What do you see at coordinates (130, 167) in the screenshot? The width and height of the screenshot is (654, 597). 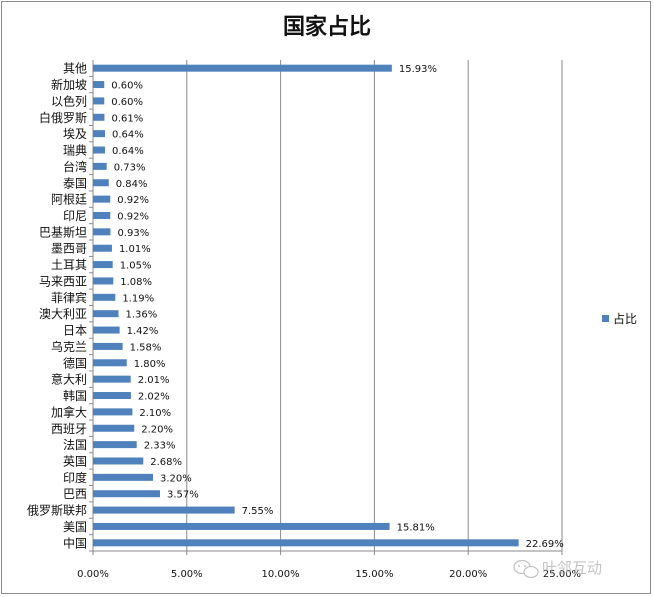 I see `data-label: 0.73%` at bounding box center [130, 167].